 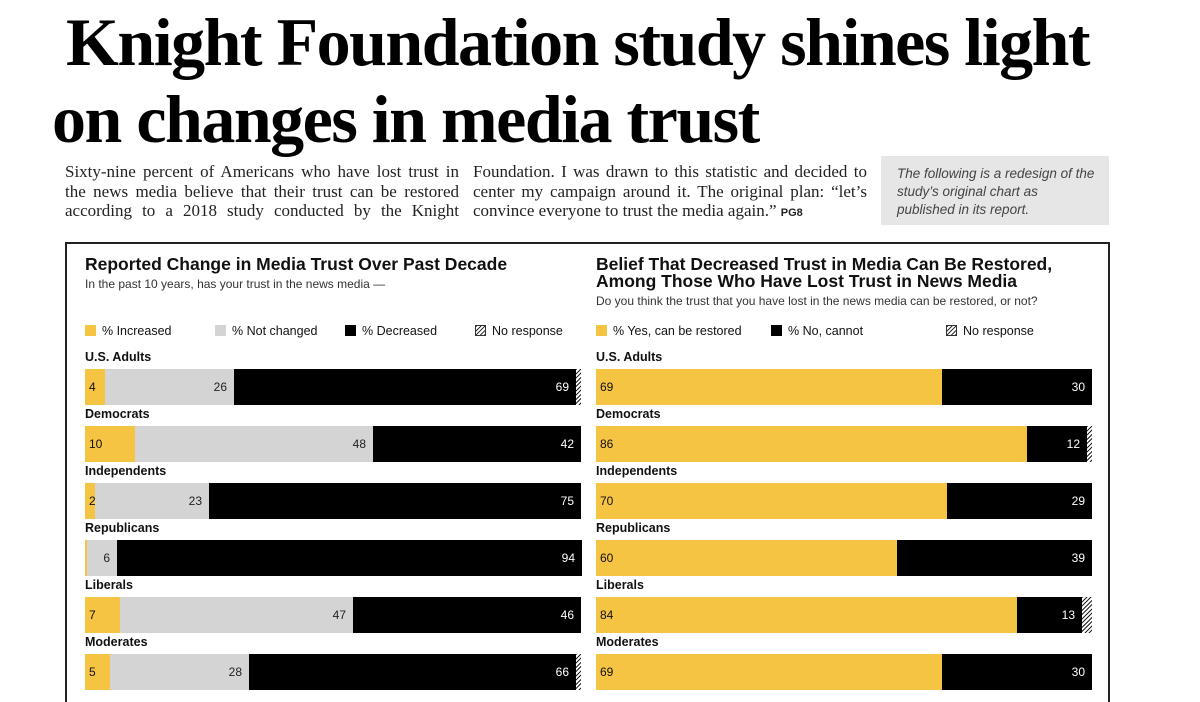 I want to click on stacked-bar: 5 28 66, so click(x=333, y=672).